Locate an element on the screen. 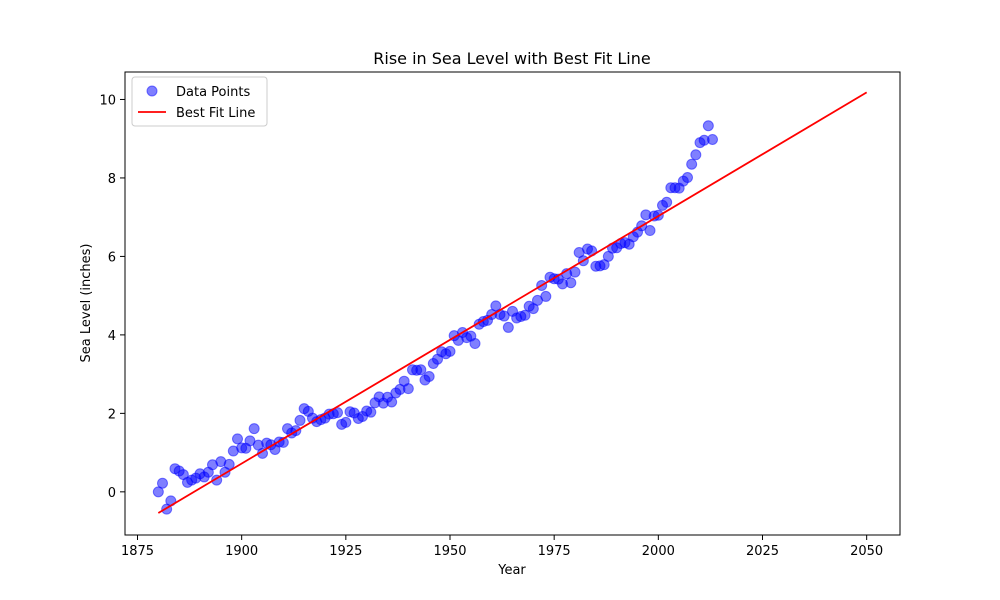  y-axis-ticks: 0 2 4 6 8 10 is located at coordinates (112, 297).